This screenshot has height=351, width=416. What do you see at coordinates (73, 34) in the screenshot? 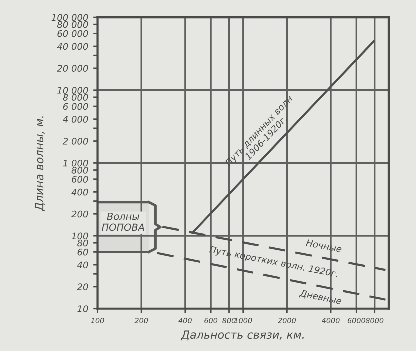
I see `y-tick-label: 60 000` at bounding box center [73, 34].